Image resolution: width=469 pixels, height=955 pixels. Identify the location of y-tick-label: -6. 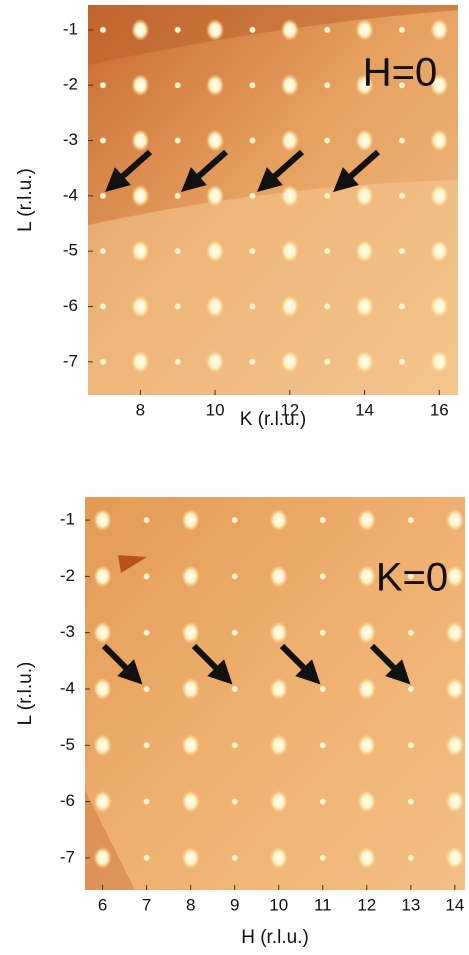
(67, 800).